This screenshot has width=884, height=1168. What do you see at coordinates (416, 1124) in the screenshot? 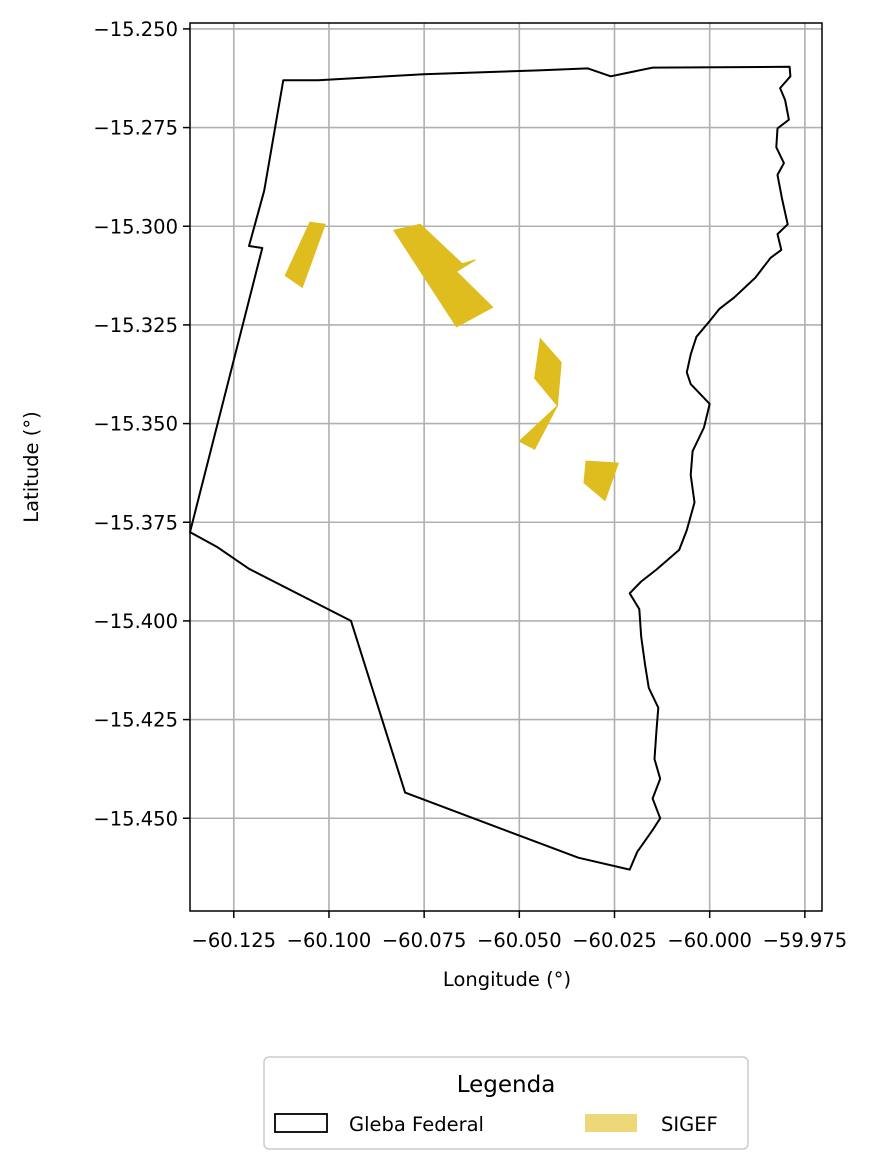
I see `legend-label-gleba-federal: Gleba Federal` at bounding box center [416, 1124].